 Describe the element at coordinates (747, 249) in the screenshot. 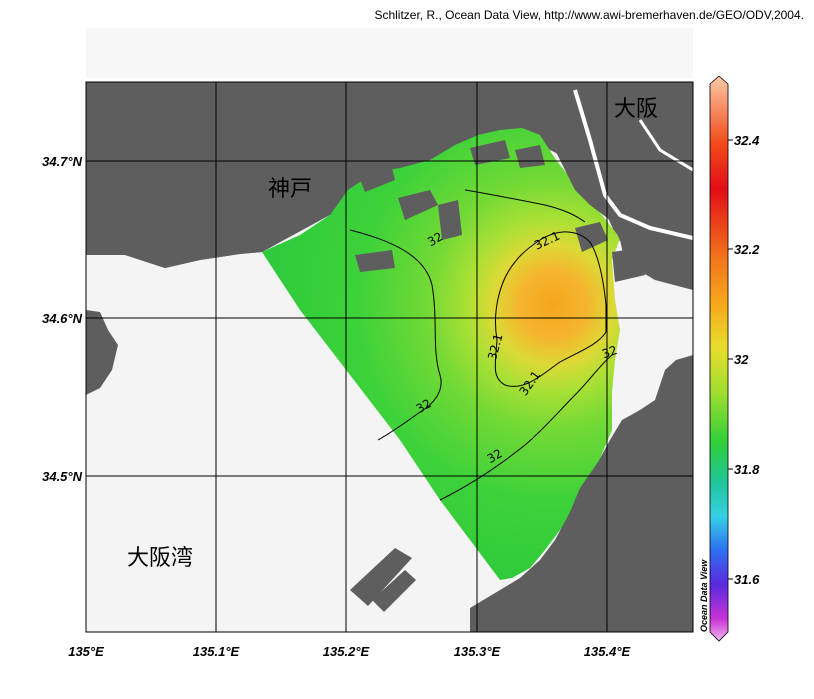

I see `colorbar-tick-label: 32.2` at that location.